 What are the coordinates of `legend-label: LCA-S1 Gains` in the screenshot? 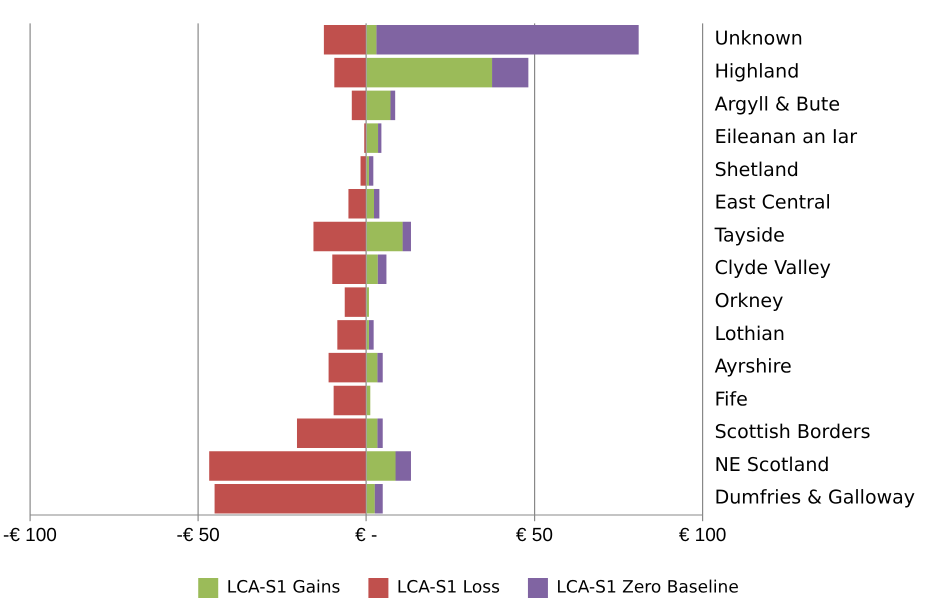 It's located at (283, 587).